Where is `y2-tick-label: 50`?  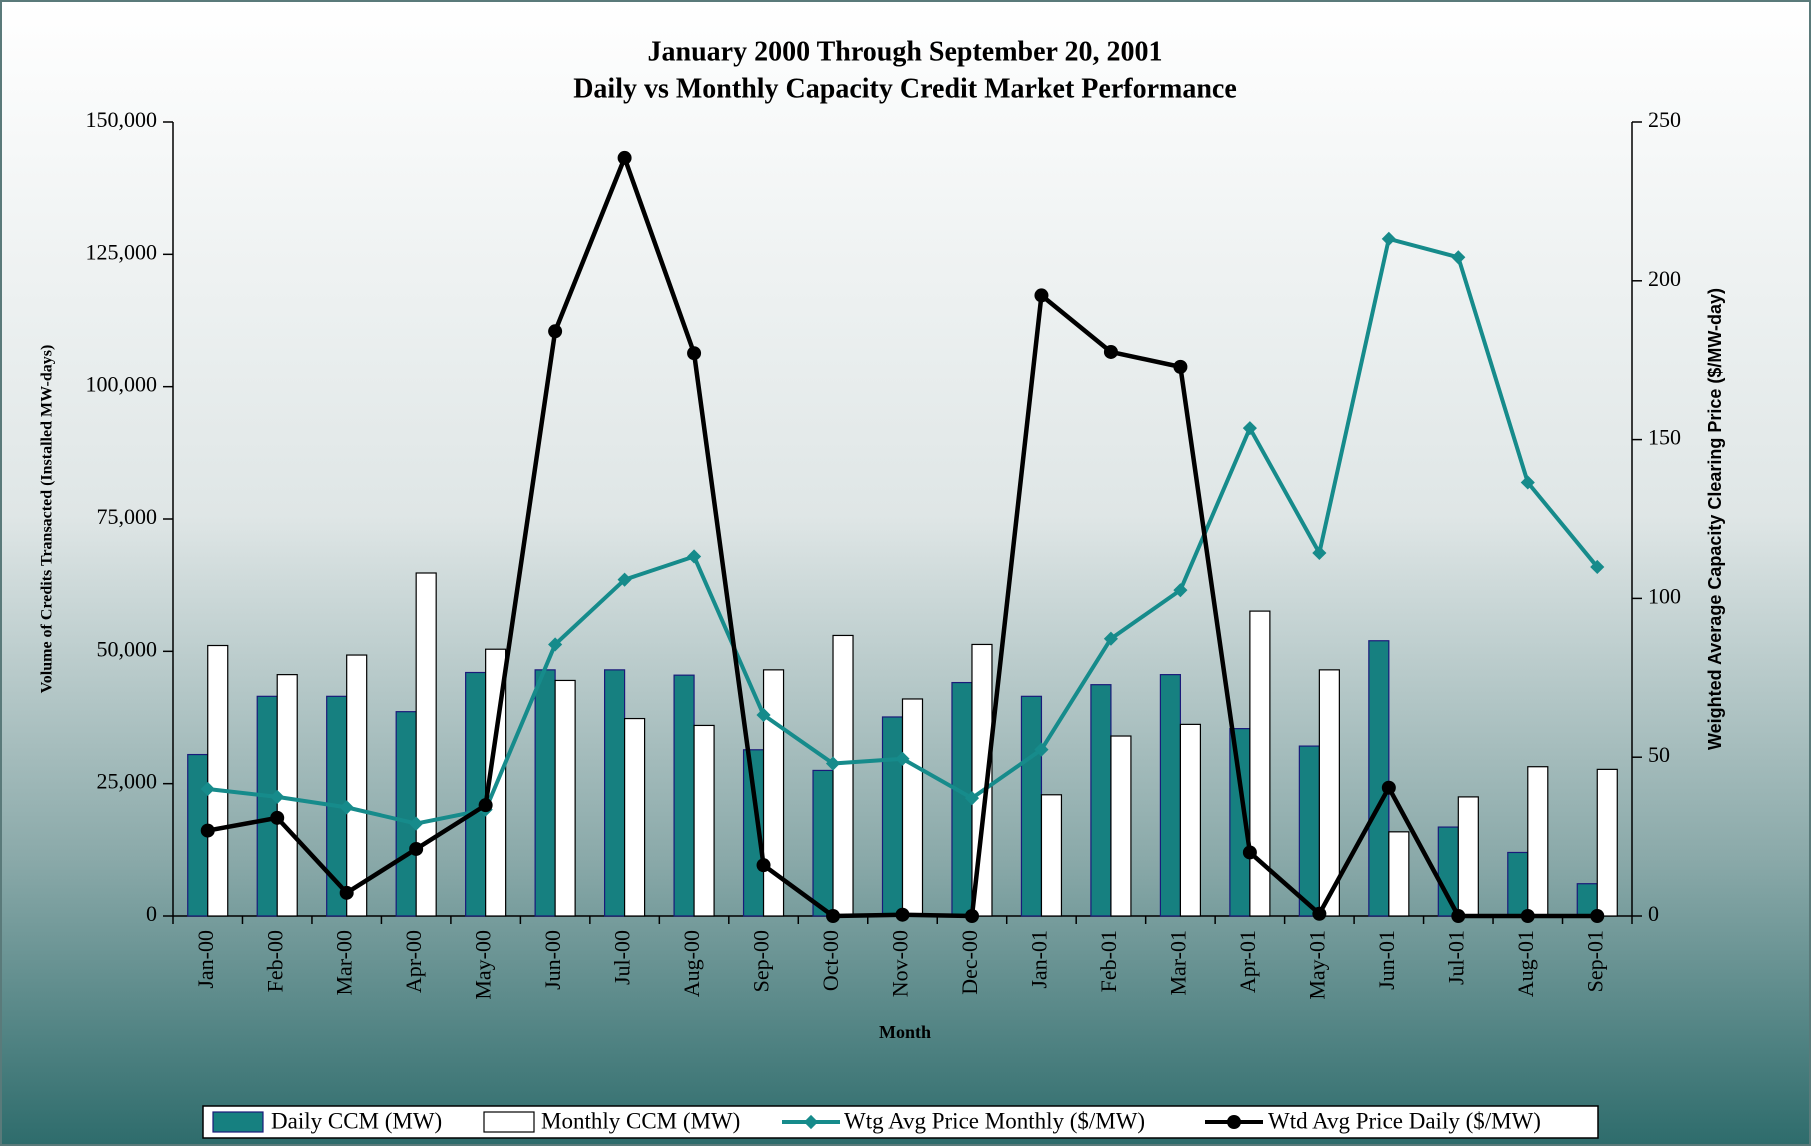 y2-tick-label: 50 is located at coordinates (1659, 754).